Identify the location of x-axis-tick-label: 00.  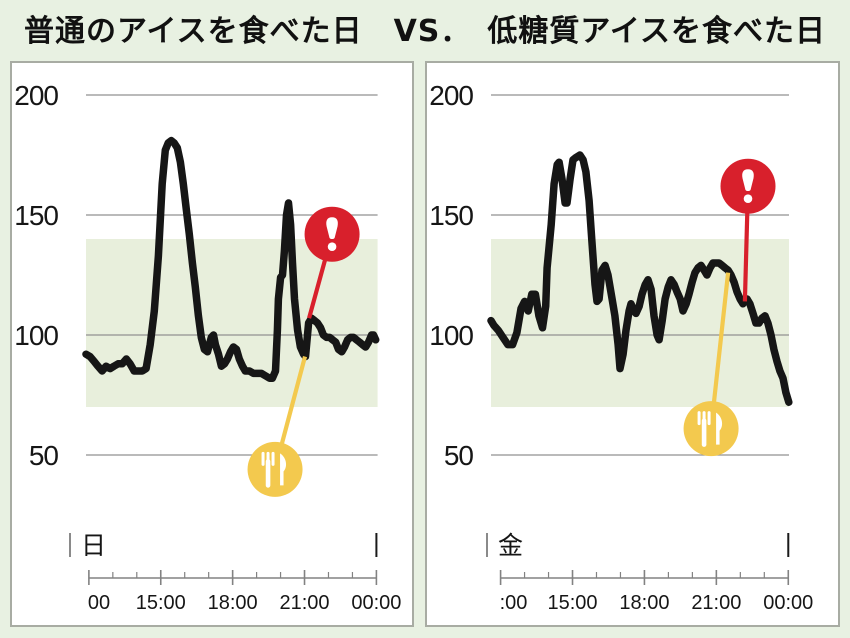
(99, 603).